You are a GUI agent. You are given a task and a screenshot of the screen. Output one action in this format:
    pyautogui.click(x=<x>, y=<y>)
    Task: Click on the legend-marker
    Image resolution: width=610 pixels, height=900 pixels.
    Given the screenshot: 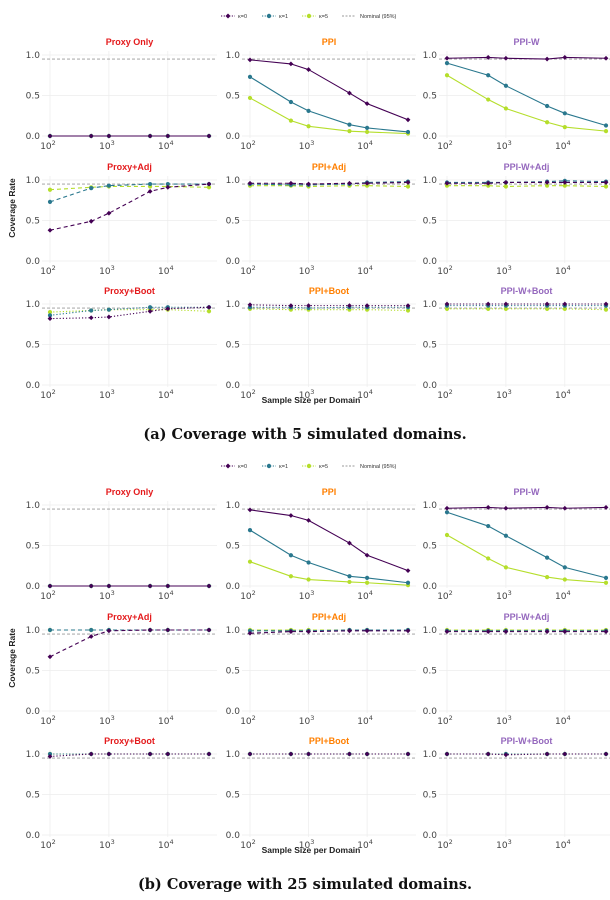 What is the action you would take?
    pyautogui.click(x=228, y=466)
    